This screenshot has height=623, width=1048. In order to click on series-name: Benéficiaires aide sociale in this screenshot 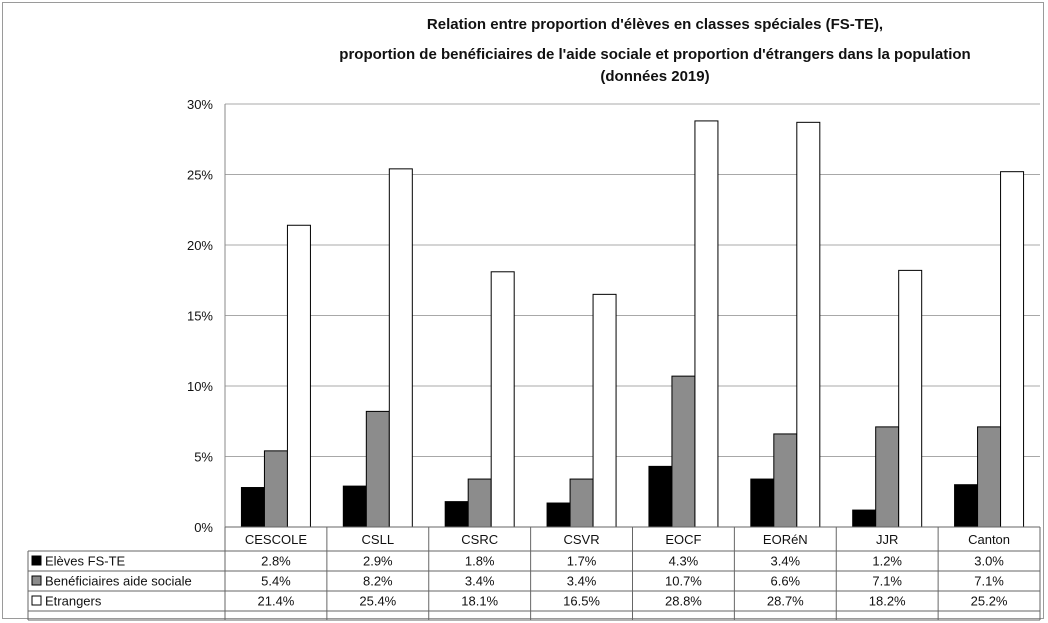, I will do `click(118, 581)`.